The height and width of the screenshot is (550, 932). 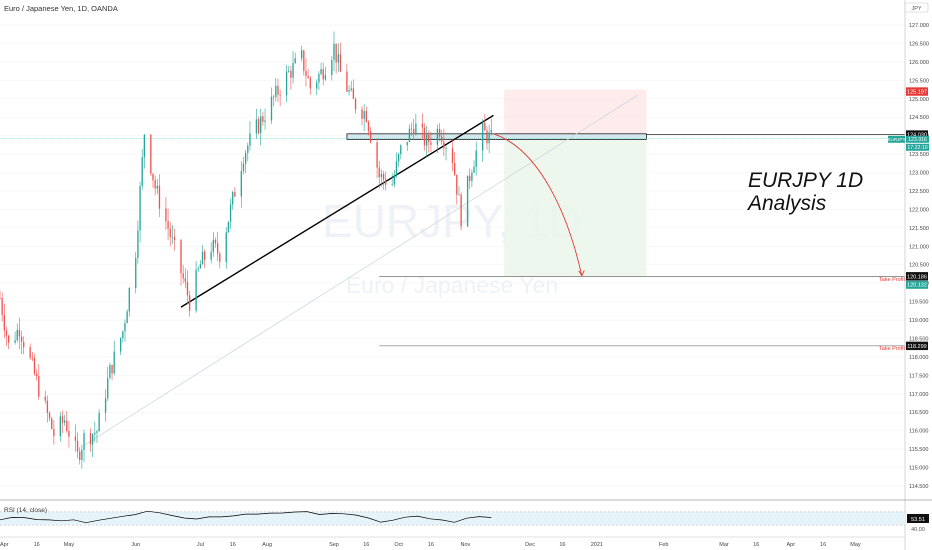 What do you see at coordinates (918, 413) in the screenshot?
I see `price-tick-label: 116.500` at bounding box center [918, 413].